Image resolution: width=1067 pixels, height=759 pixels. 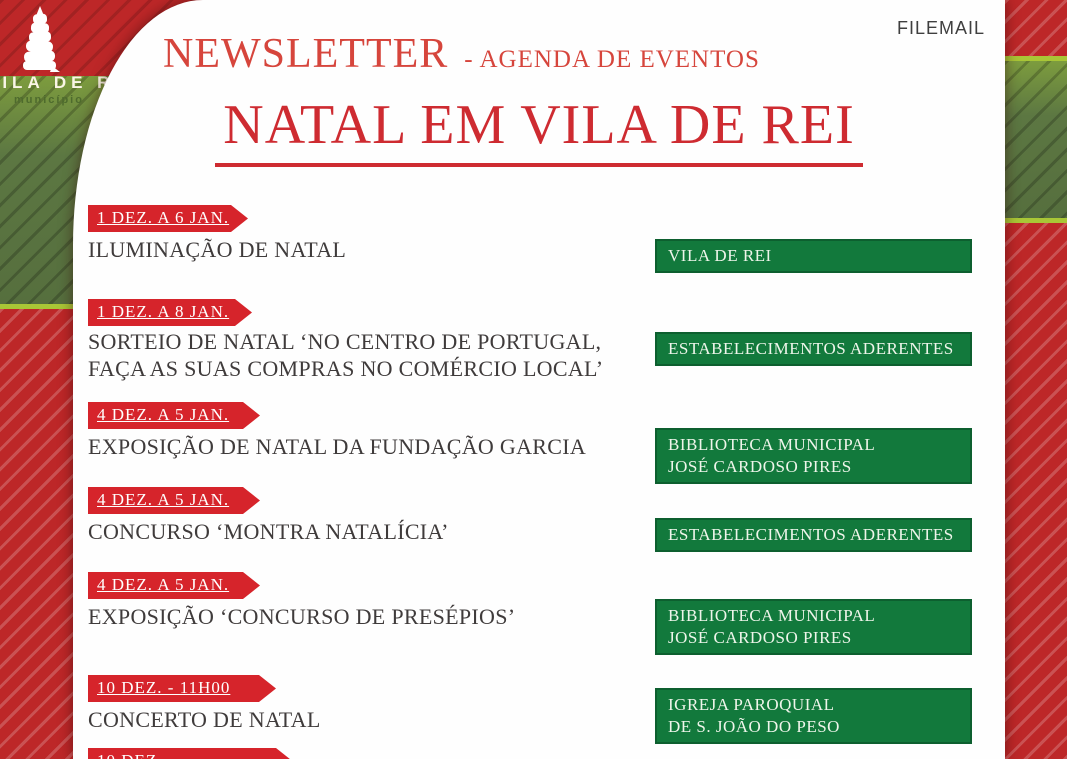 I want to click on band-green, so click(x=1036, y=139).